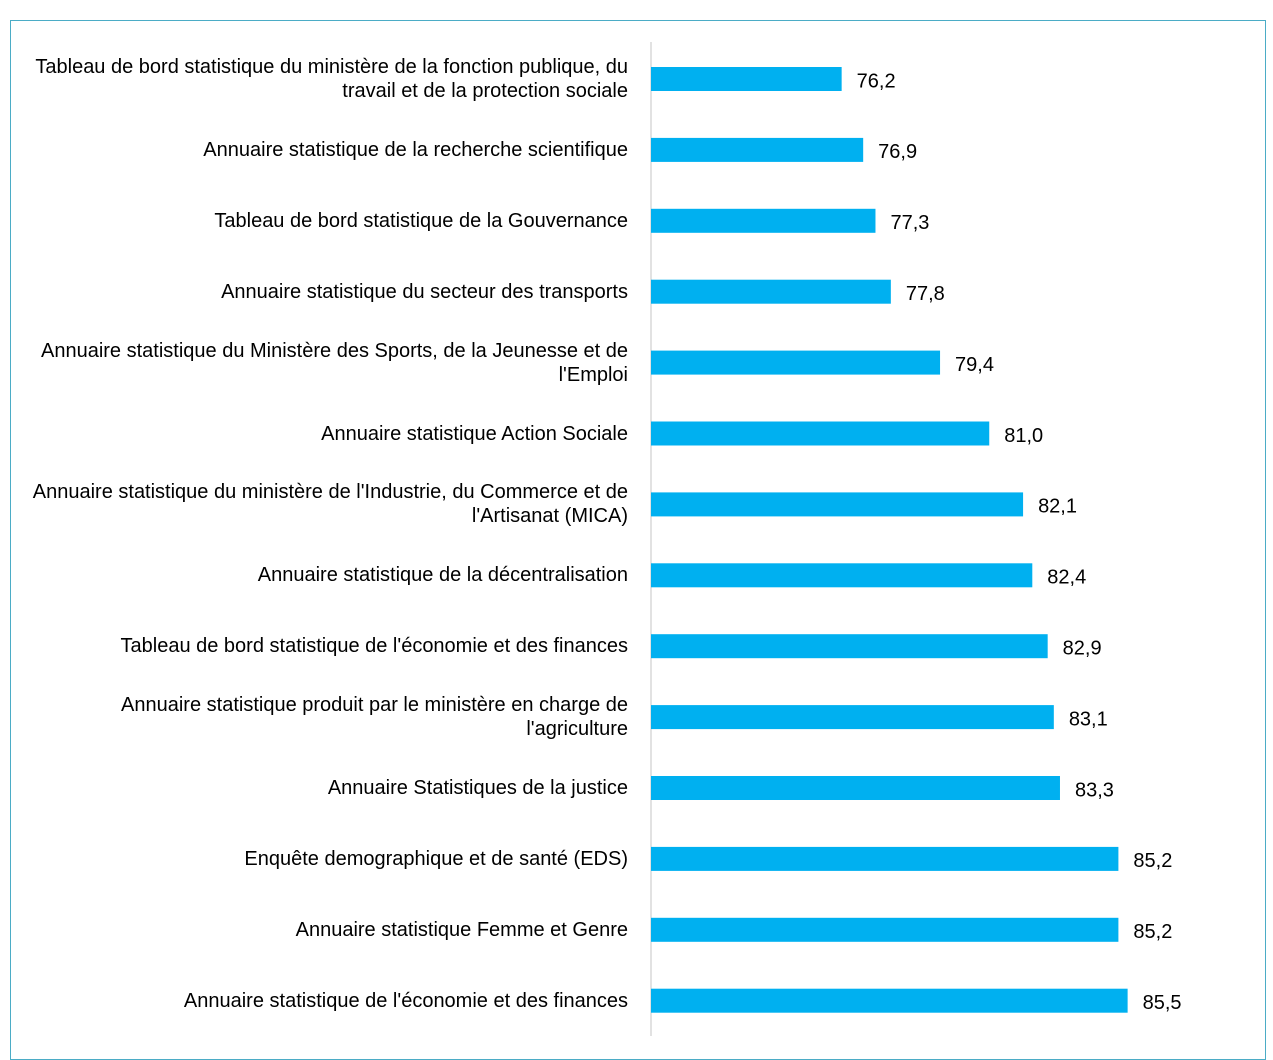 This screenshot has width=1273, height=1060. I want to click on value-label: 83,3, so click(1094, 790).